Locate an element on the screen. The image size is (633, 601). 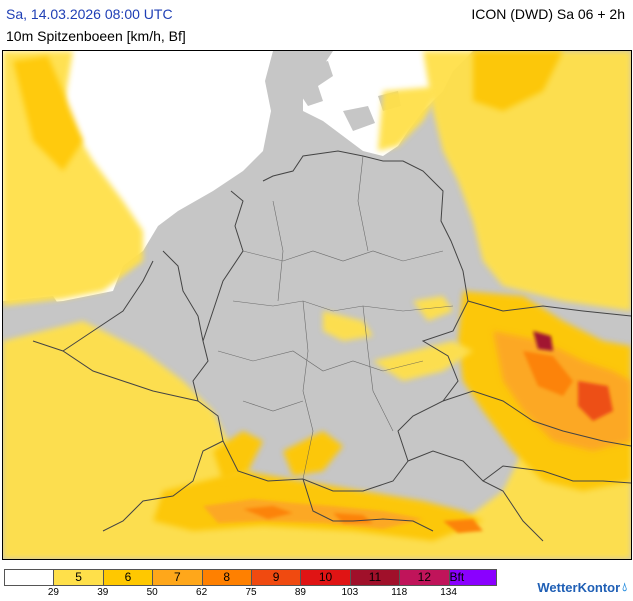
brand-logo: WetterKontor 💧︎ is located at coordinates (582, 587).